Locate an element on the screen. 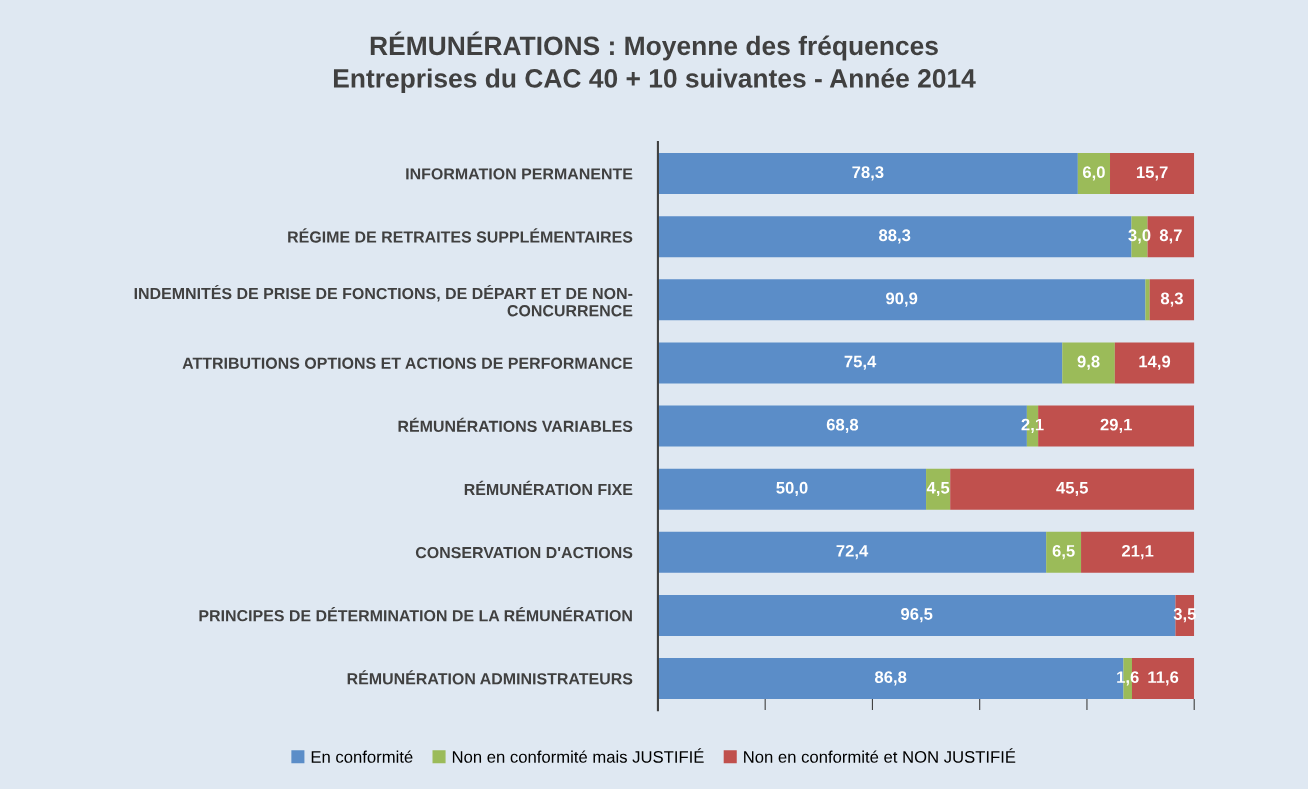 The height and width of the screenshot is (789, 1308). data-label: 96,5 is located at coordinates (917, 615).